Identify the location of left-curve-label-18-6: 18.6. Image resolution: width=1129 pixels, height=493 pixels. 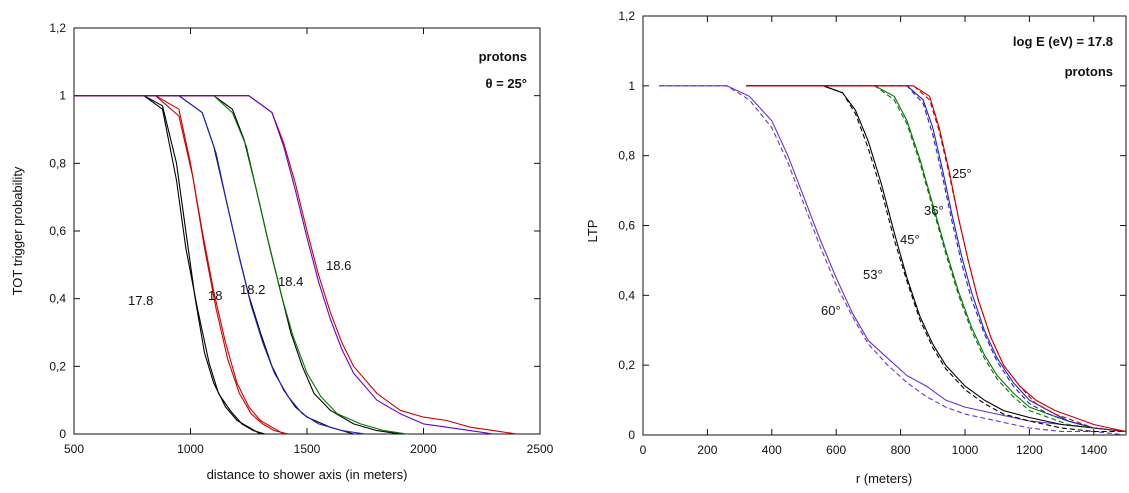
(338, 265).